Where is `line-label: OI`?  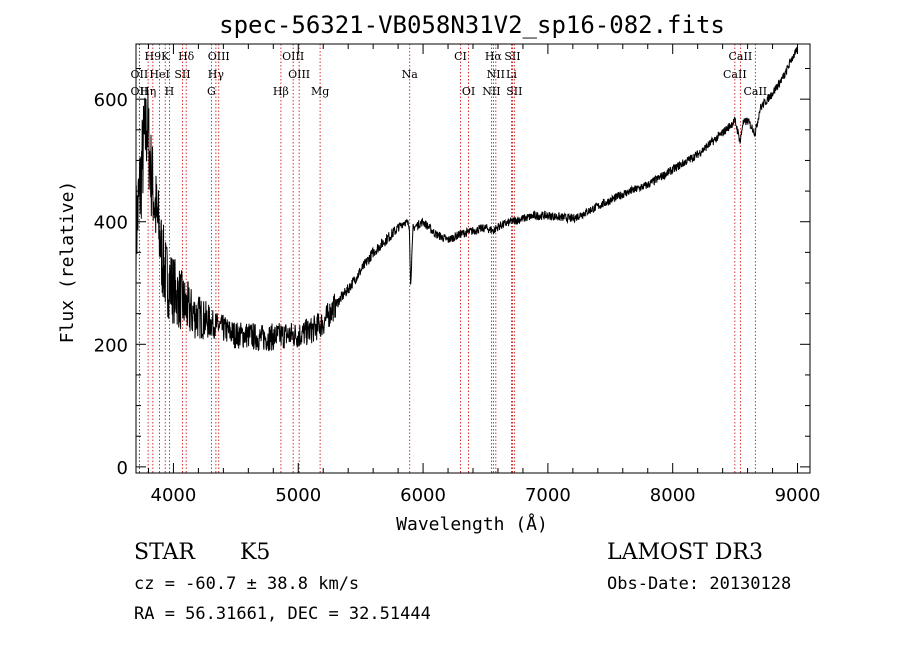 line-label: OI is located at coordinates (468, 91).